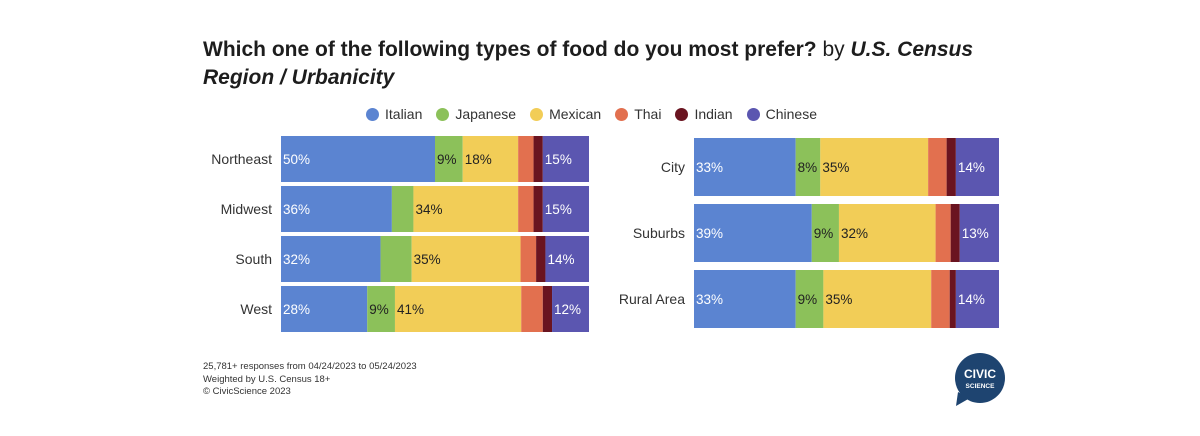  What do you see at coordinates (247, 391) in the screenshot?
I see `footnote-copyright: © CivicScience 2023` at bounding box center [247, 391].